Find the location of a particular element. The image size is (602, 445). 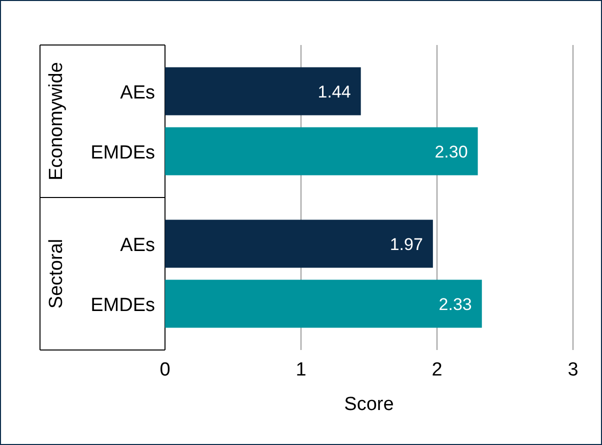

data-label: 2.33 is located at coordinates (455, 304).